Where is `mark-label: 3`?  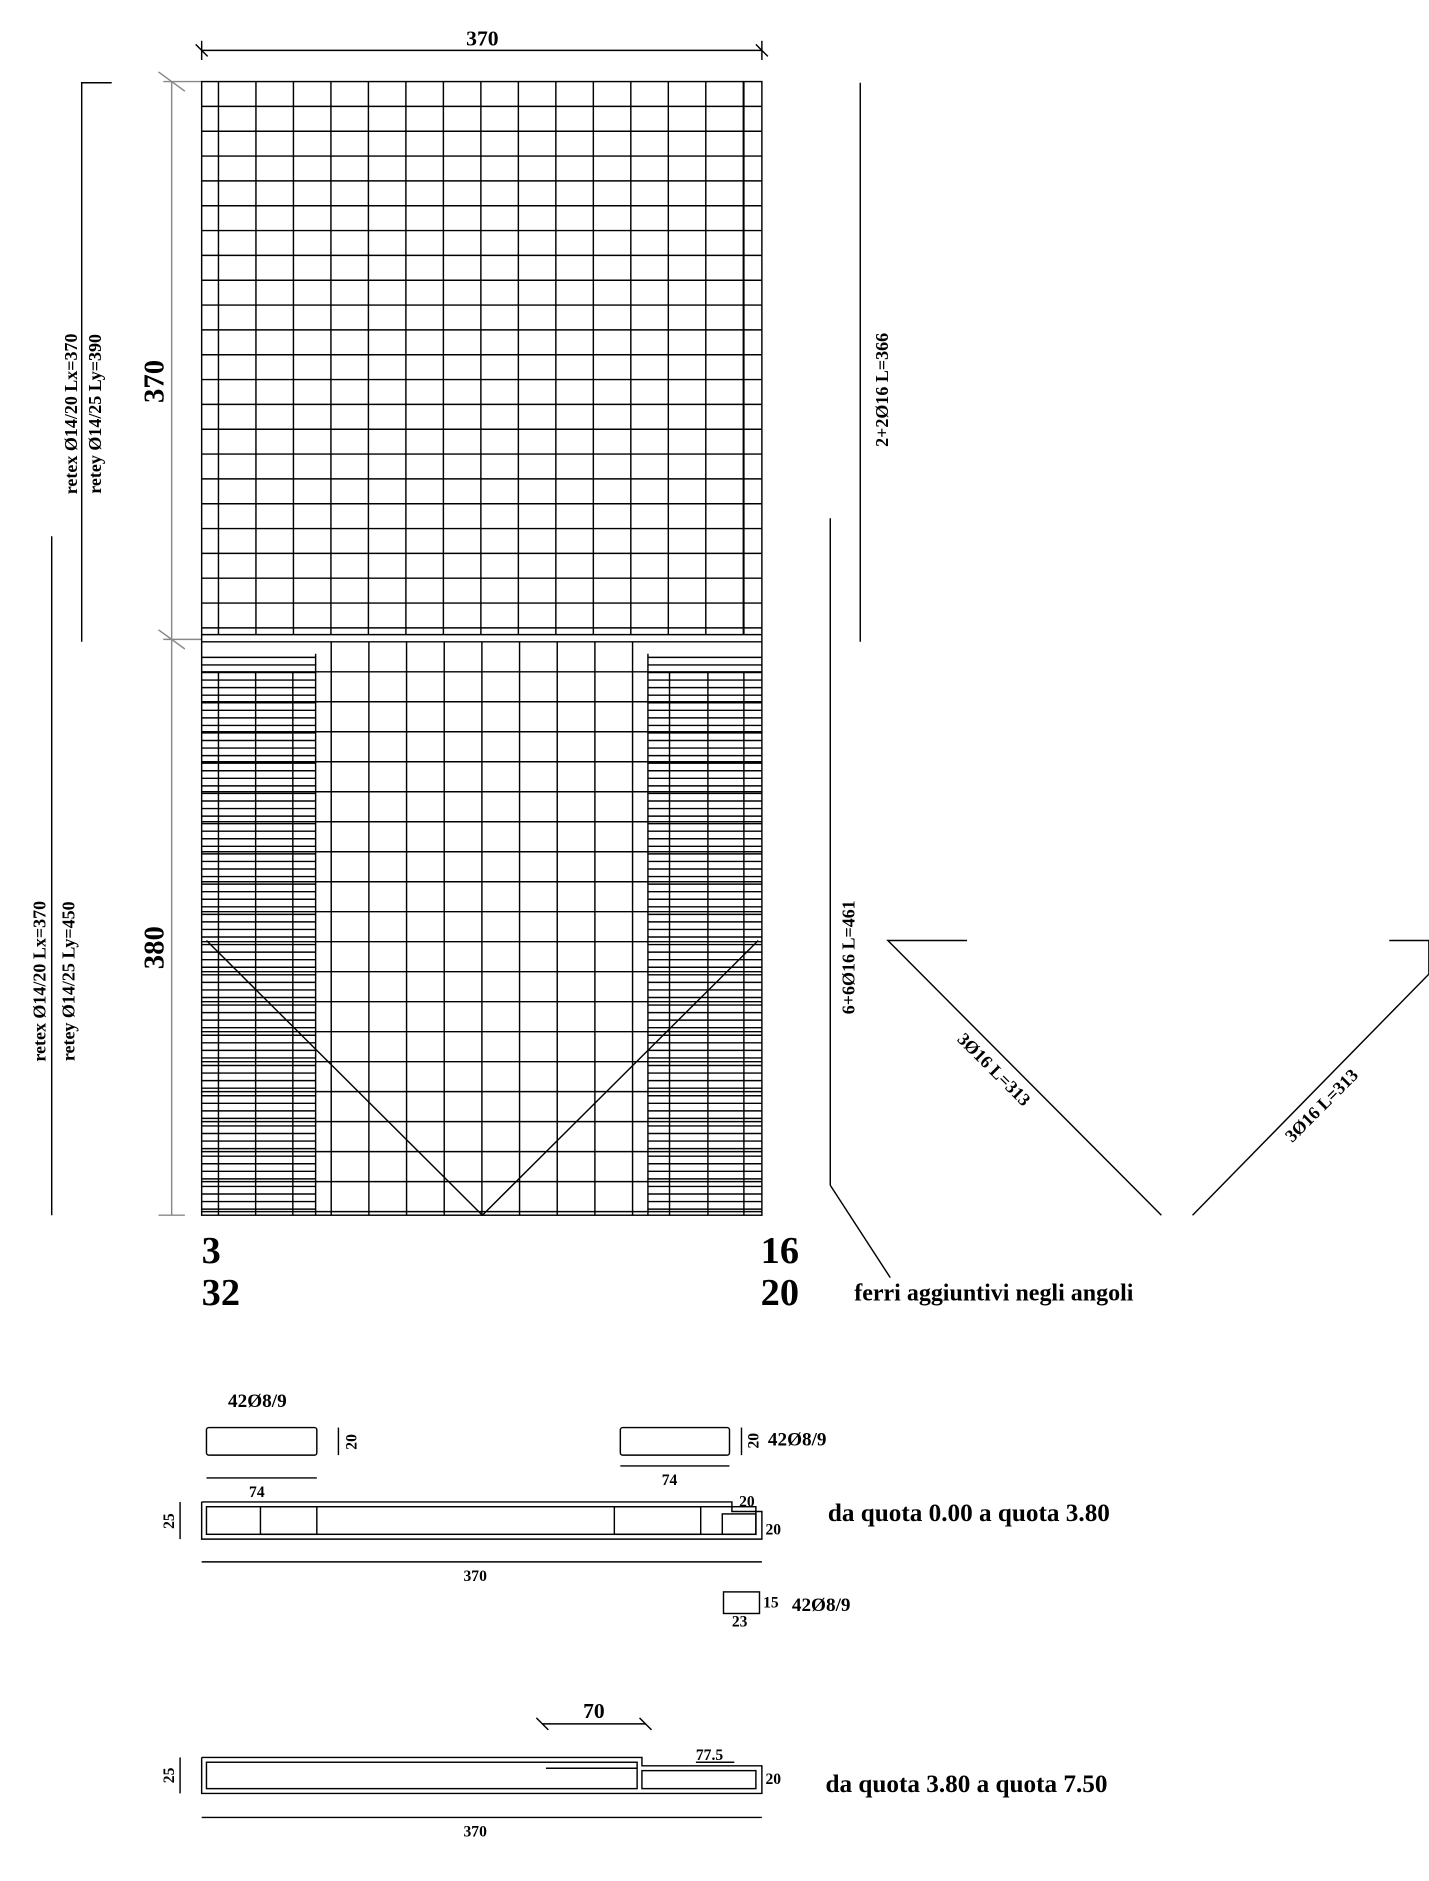 mark-label: 3 is located at coordinates (211, 1251).